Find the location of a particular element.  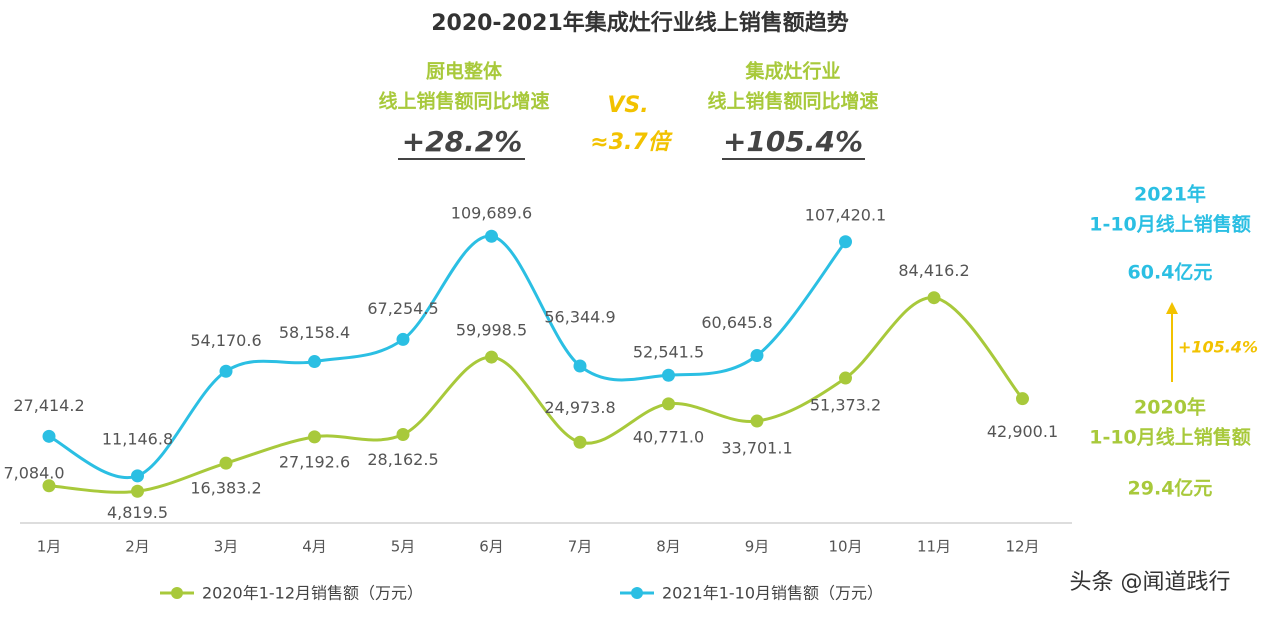

data-label: 59,998.5 is located at coordinates (491, 330).